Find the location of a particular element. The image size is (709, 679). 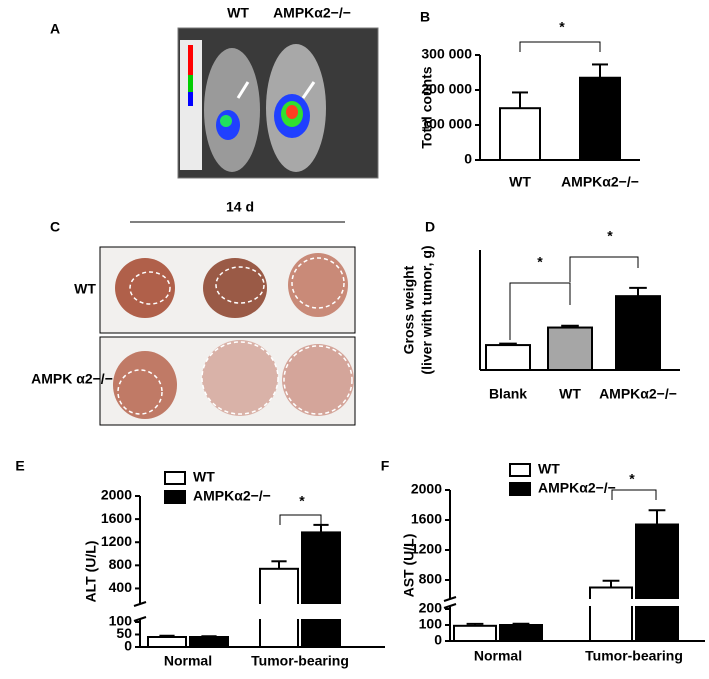

y-tick-label: 50 is located at coordinates (124, 633).